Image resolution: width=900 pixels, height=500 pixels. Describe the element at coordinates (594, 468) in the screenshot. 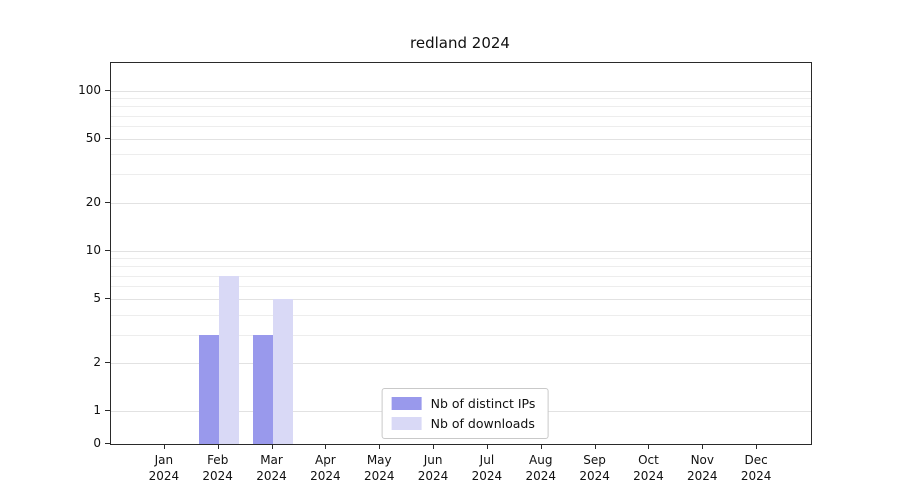

I see `x-tick-label: Sep 2024` at that location.